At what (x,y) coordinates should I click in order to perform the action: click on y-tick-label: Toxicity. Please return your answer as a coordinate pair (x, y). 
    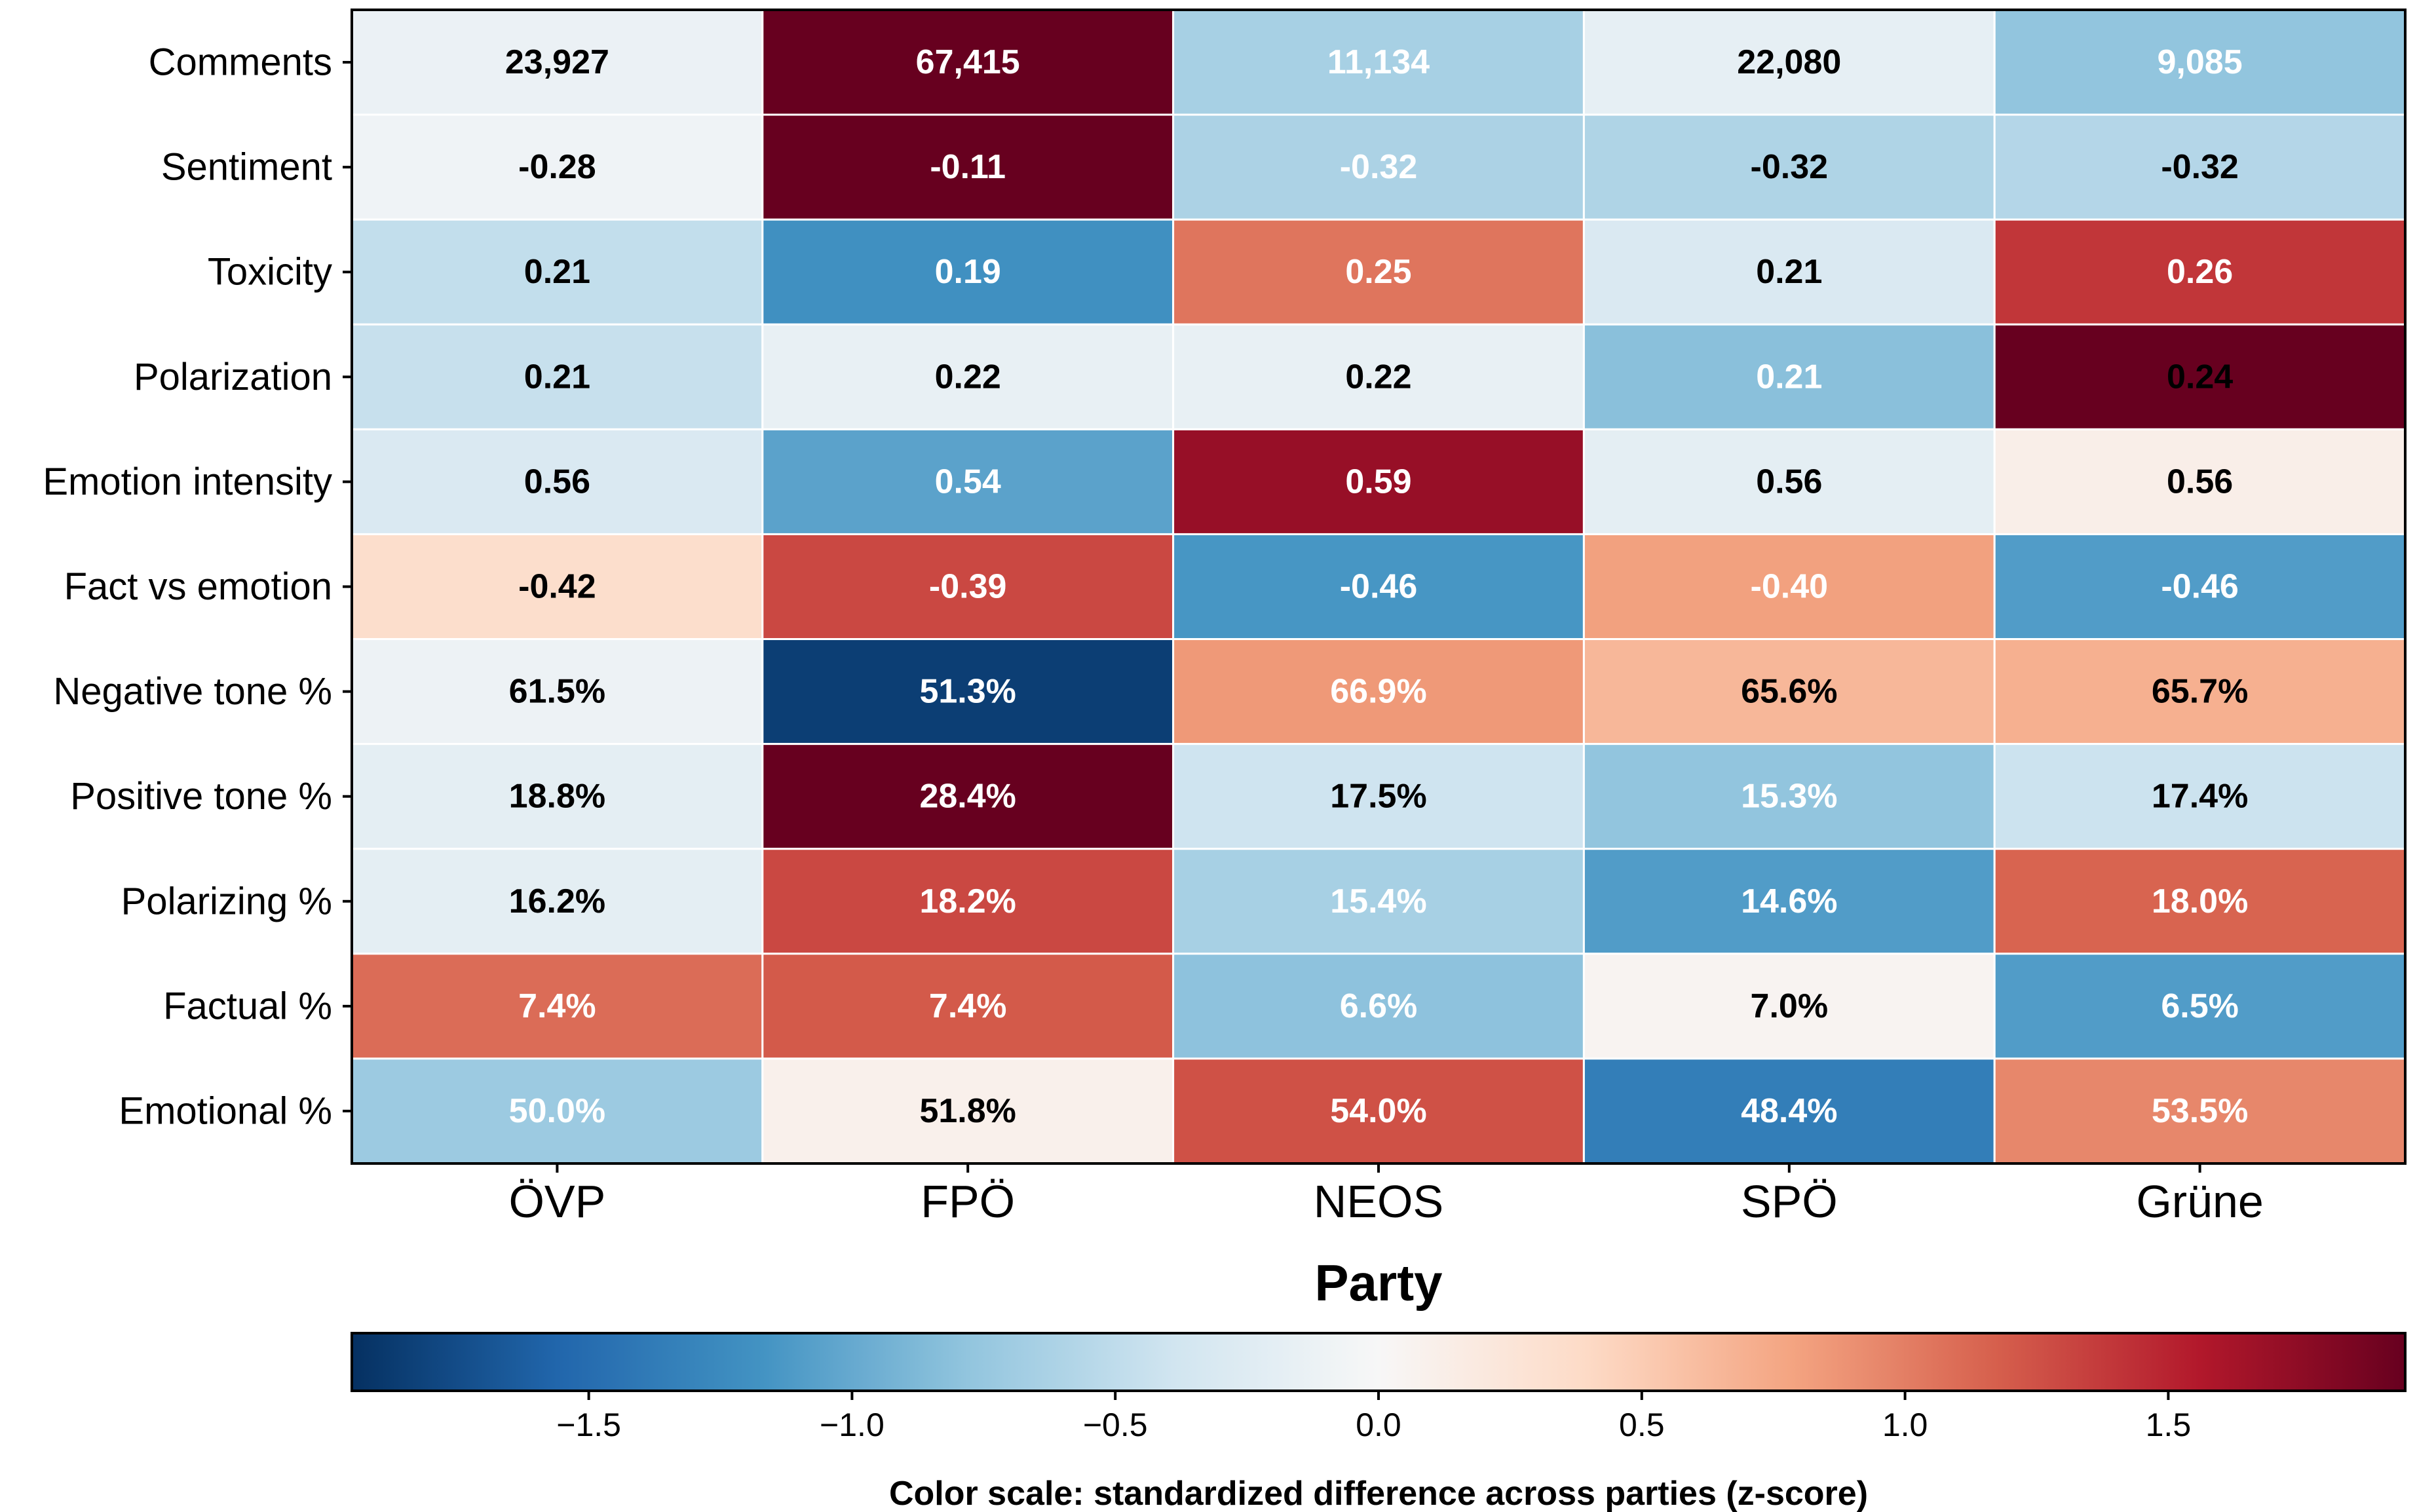
    Looking at the image, I should click on (270, 272).